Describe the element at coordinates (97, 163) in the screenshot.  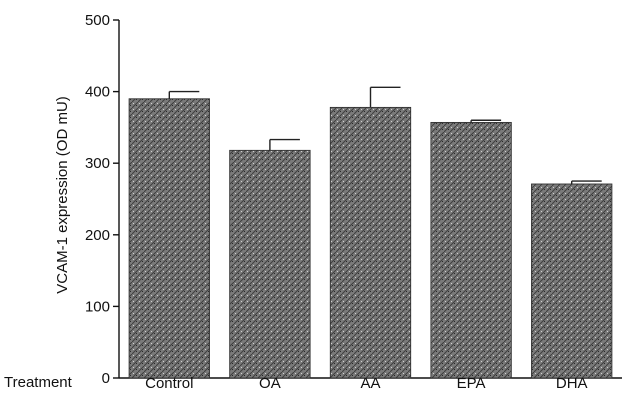
I see `y-tick-label: 300` at that location.